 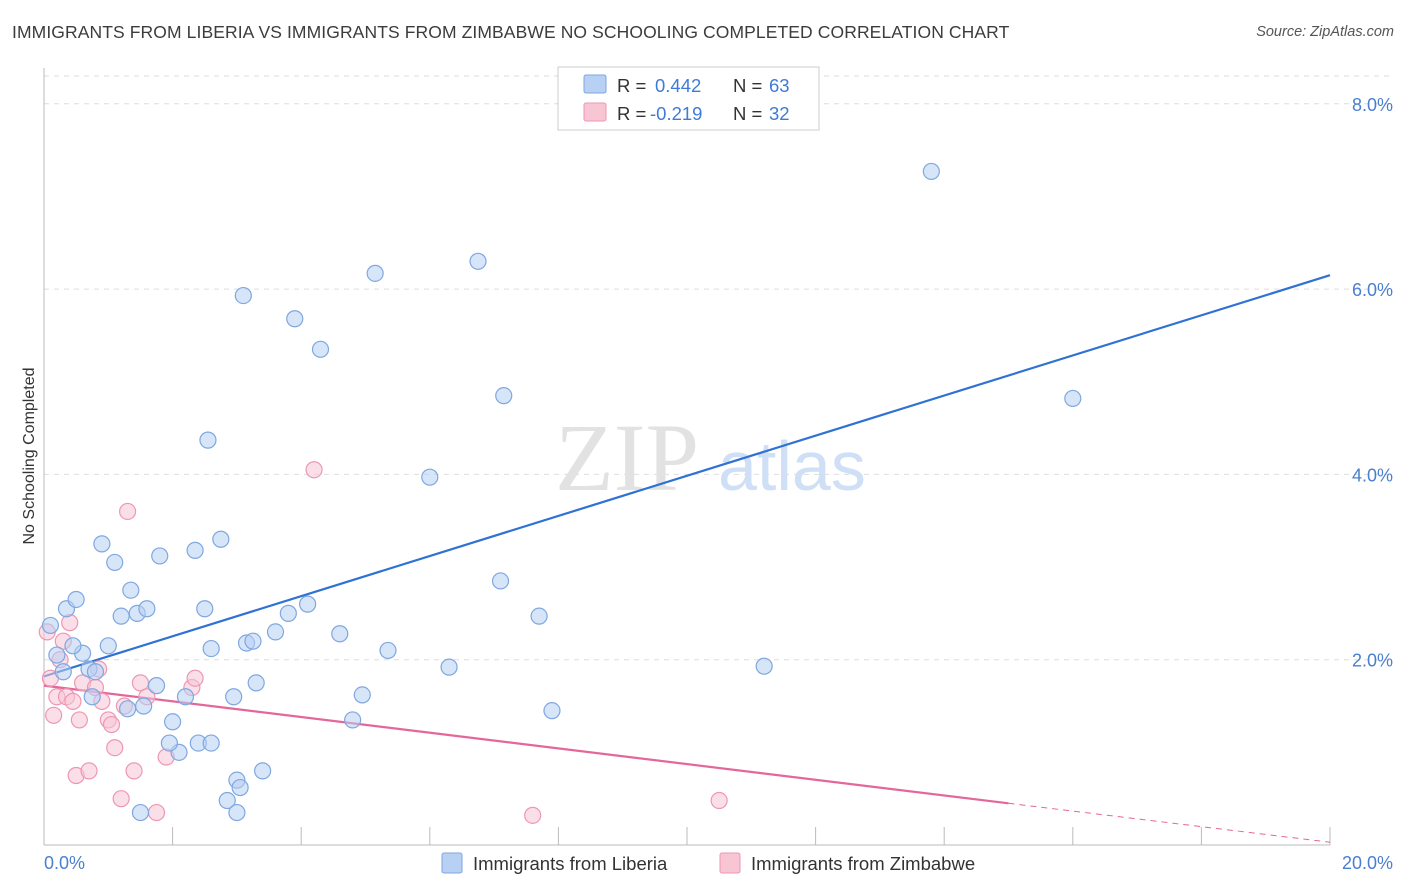 I want to click on source-label: Source: ZipAtlas.com, so click(x=1325, y=32).